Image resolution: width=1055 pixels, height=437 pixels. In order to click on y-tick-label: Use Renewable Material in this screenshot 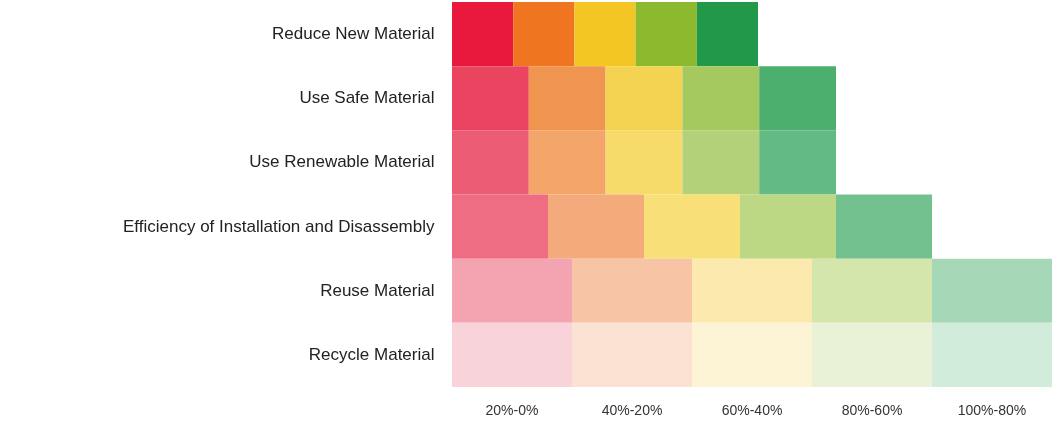, I will do `click(342, 162)`.